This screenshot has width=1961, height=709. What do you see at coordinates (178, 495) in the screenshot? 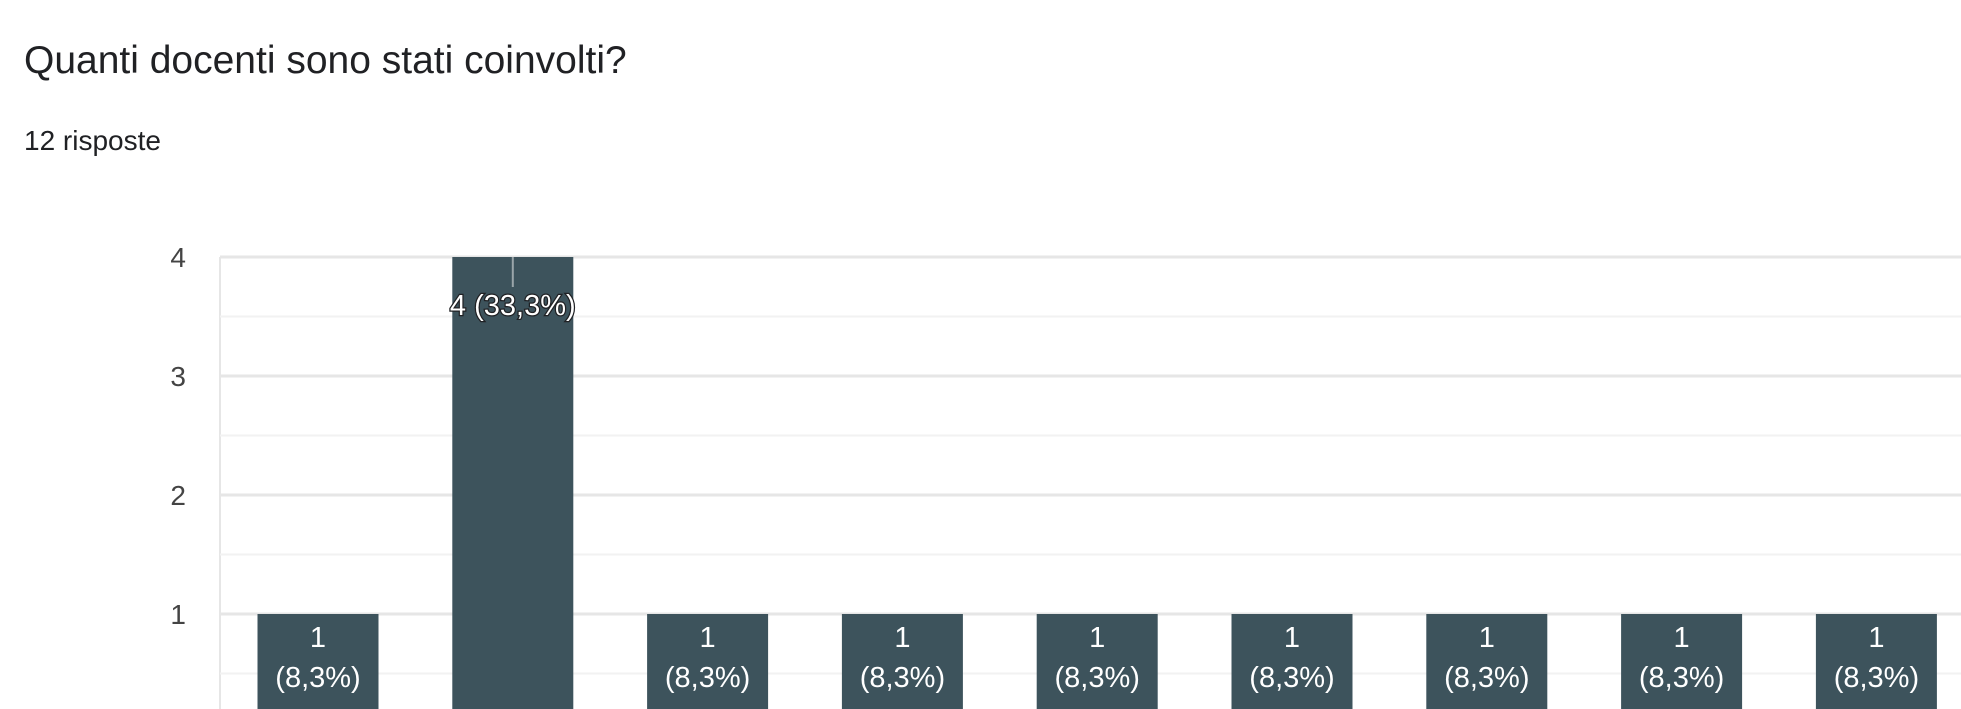
I see `y-tick-label: 2` at bounding box center [178, 495].